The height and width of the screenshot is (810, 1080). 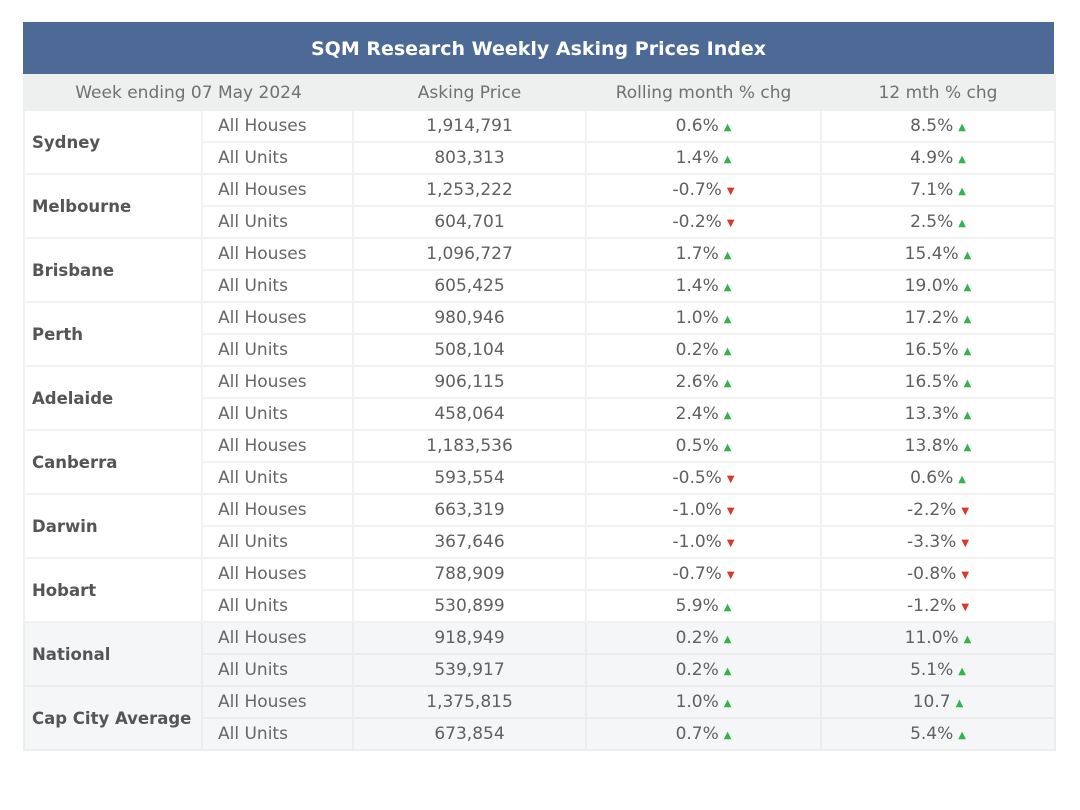 What do you see at coordinates (697, 446) in the screenshot?
I see `rolling-month-value: 0.5%` at bounding box center [697, 446].